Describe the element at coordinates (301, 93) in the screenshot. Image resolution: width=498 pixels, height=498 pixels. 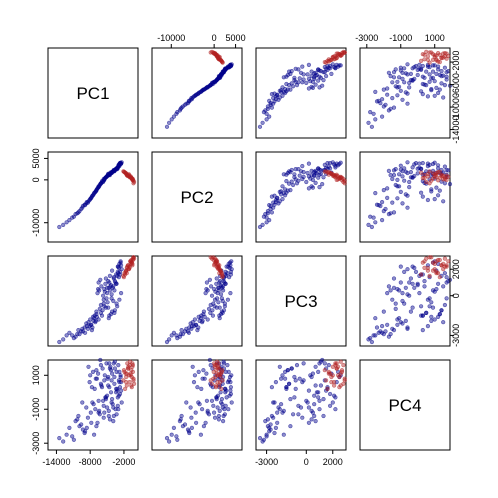
I see `panel-PC1-PC3` at that location.